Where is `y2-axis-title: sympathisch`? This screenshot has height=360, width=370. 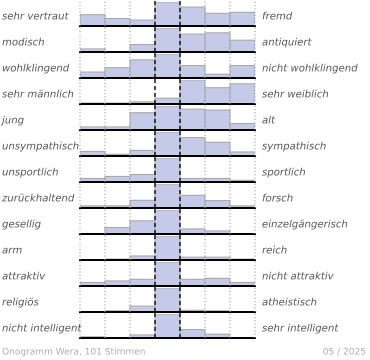 y2-axis-title: sympathisch is located at coordinates (294, 147).